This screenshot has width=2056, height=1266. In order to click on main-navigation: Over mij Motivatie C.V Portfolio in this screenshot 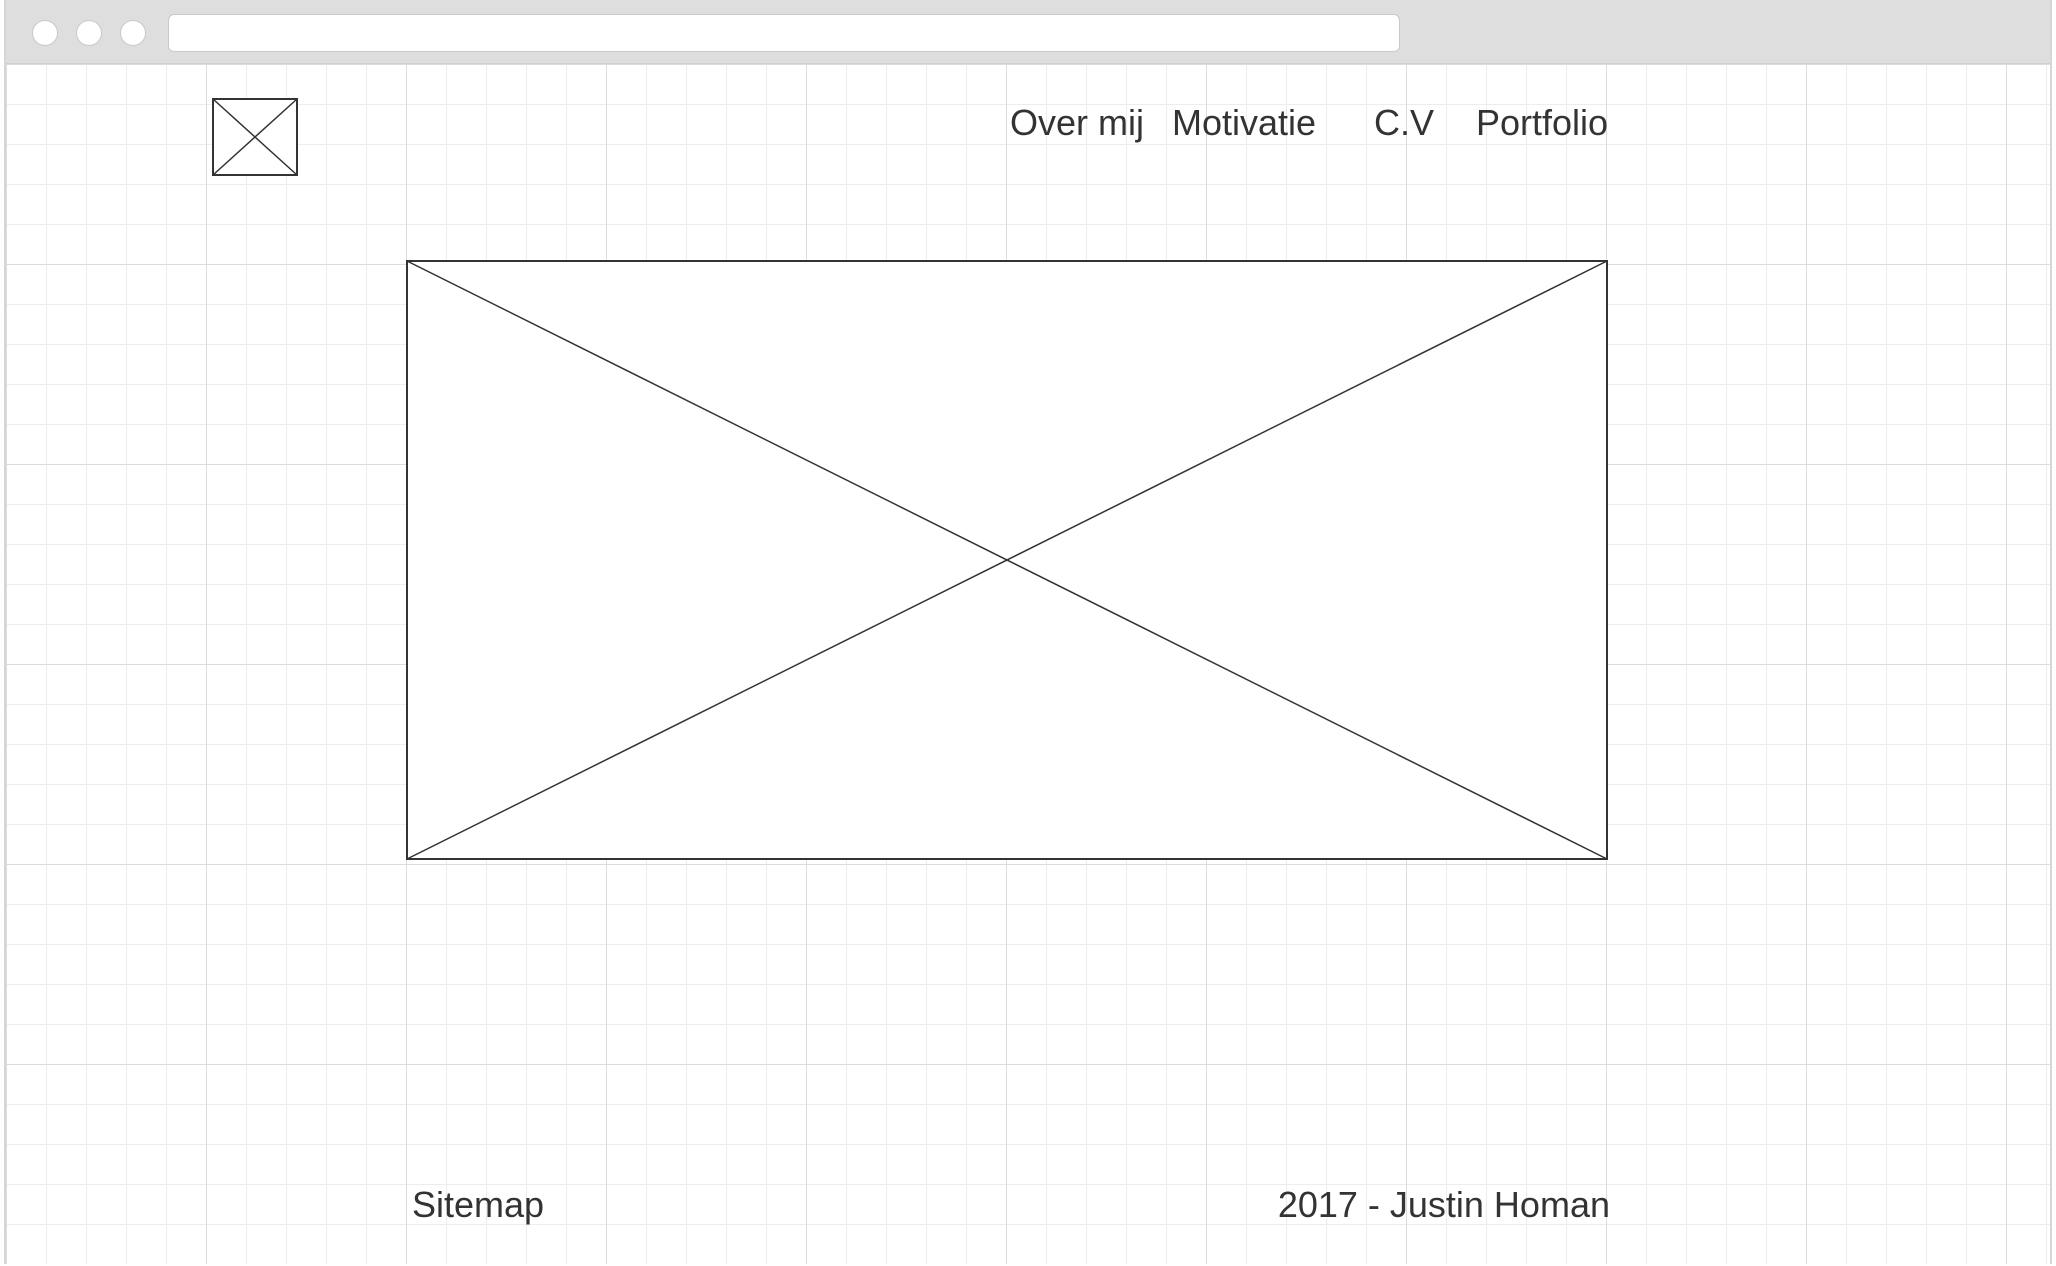, I will do `click(1311, 123)`.